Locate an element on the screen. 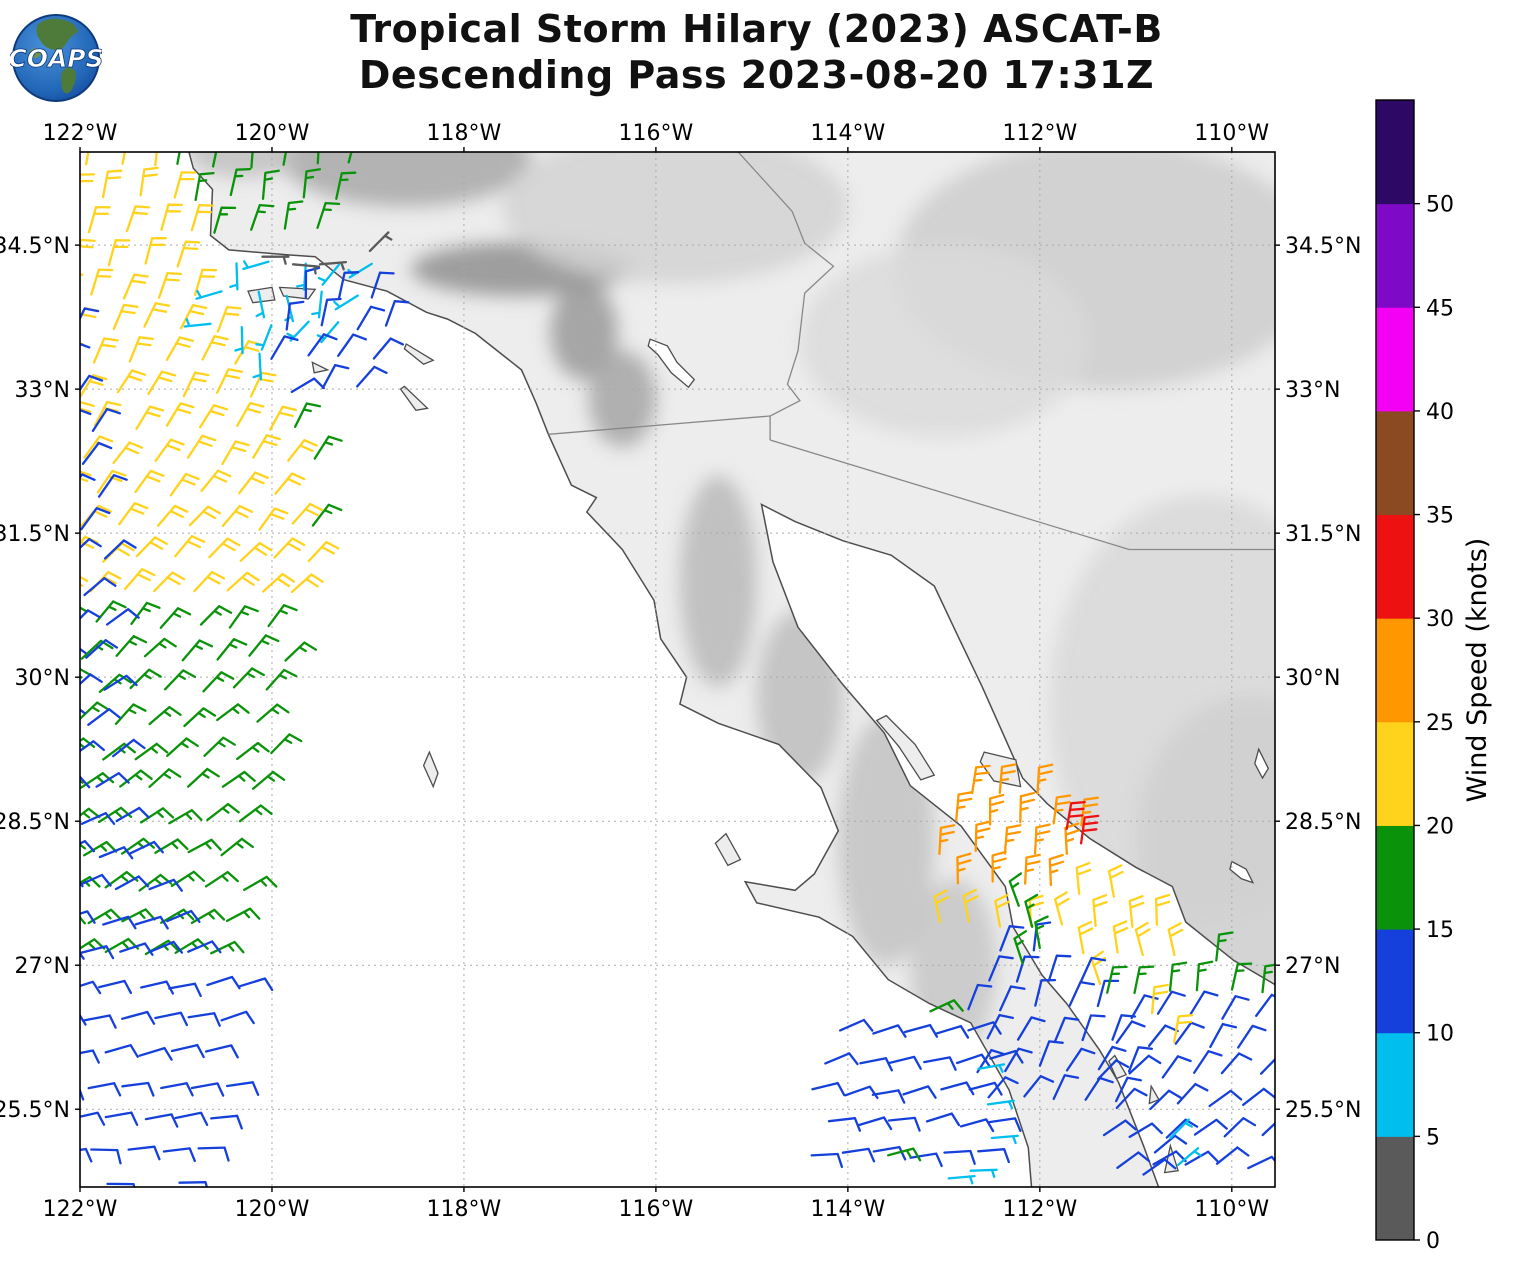 The height and width of the screenshot is (1264, 1513). state-border is located at coordinates (1022, 495).